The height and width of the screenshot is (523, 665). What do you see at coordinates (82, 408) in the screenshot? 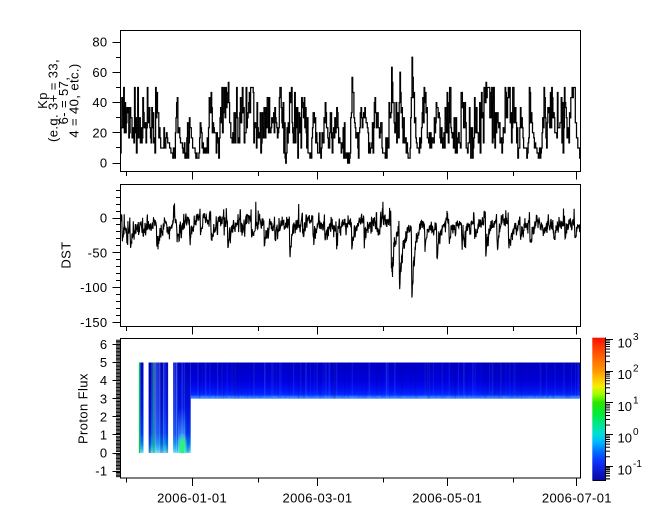
I see `svg-text: Proton Flux` at bounding box center [82, 408].